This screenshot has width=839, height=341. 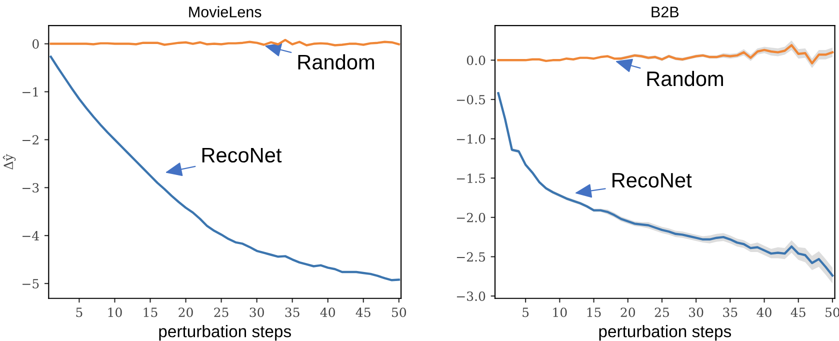 What do you see at coordinates (652, 180) in the screenshot?
I see `series-label: RecoNet` at bounding box center [652, 180].